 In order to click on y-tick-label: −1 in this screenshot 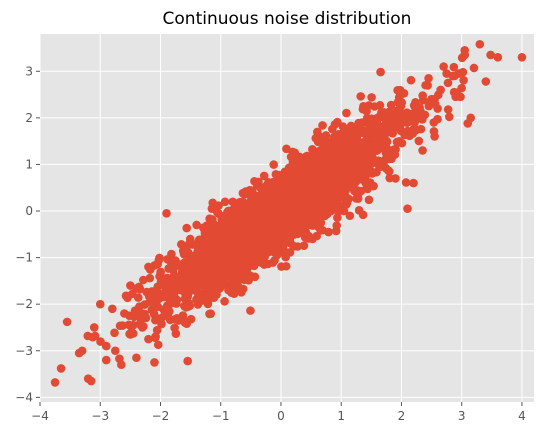, I will do `click(24, 258)`.